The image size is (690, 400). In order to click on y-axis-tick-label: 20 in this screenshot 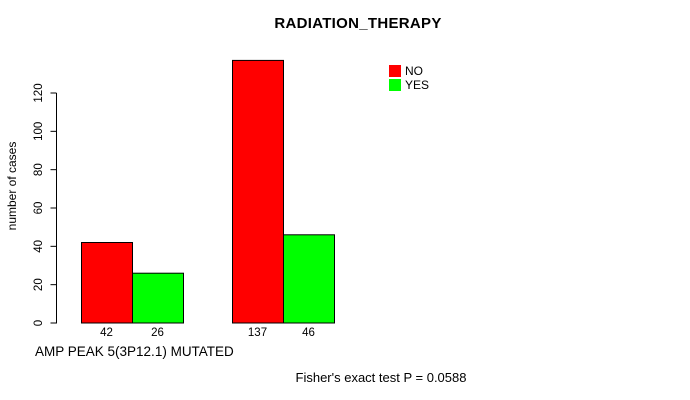, I will do `click(39, 284)`.